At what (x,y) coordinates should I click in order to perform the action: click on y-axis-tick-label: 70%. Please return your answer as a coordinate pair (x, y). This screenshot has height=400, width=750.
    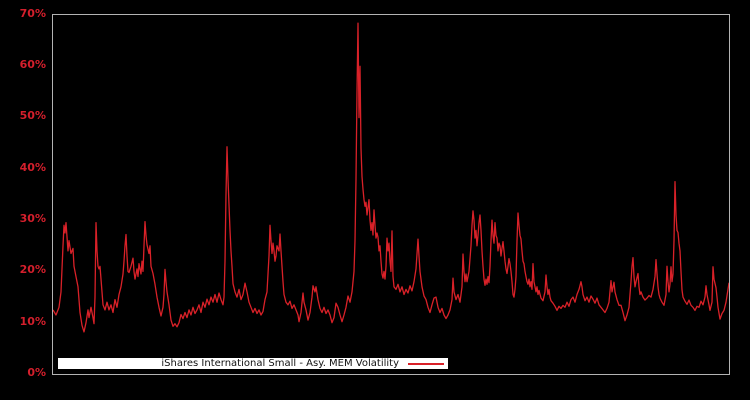
    Looking at the image, I should click on (32, 13).